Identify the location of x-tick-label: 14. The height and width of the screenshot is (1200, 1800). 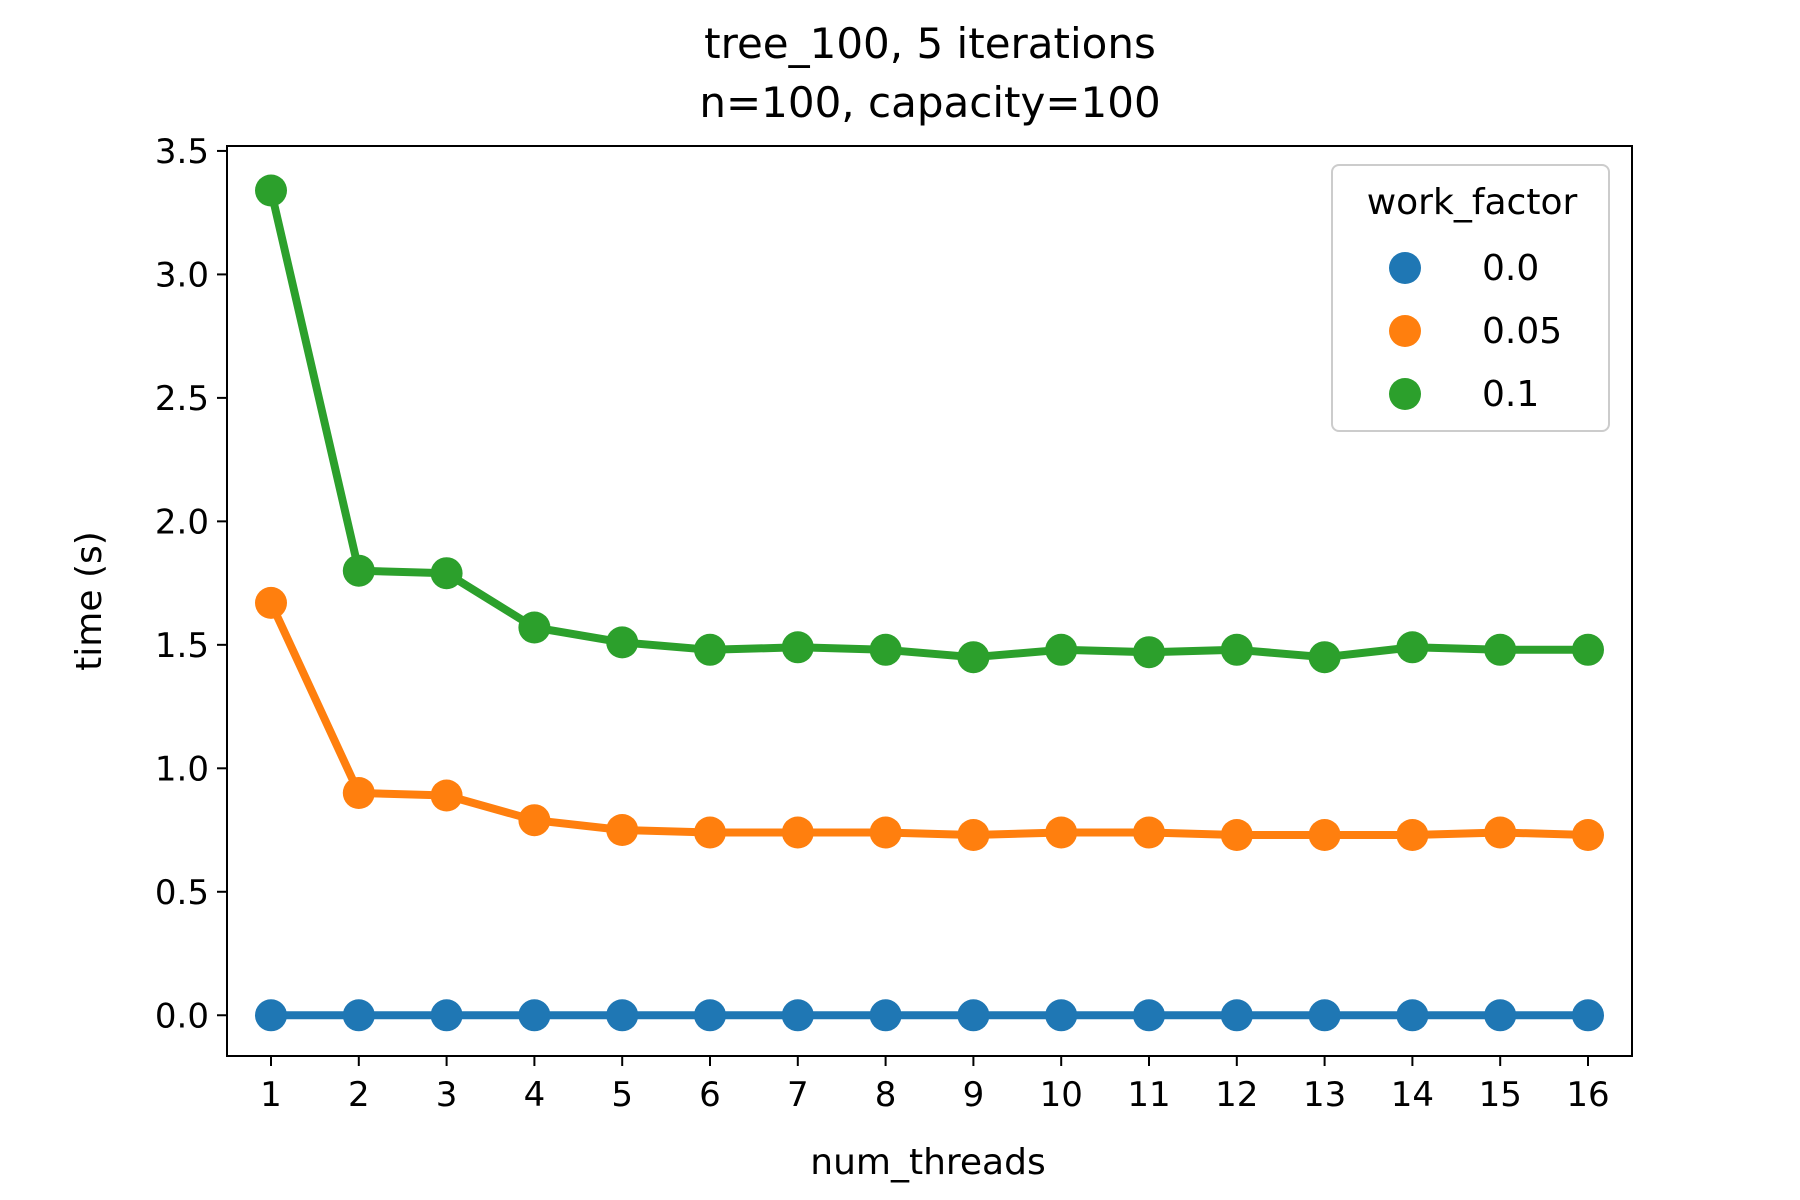
(1412, 1095).